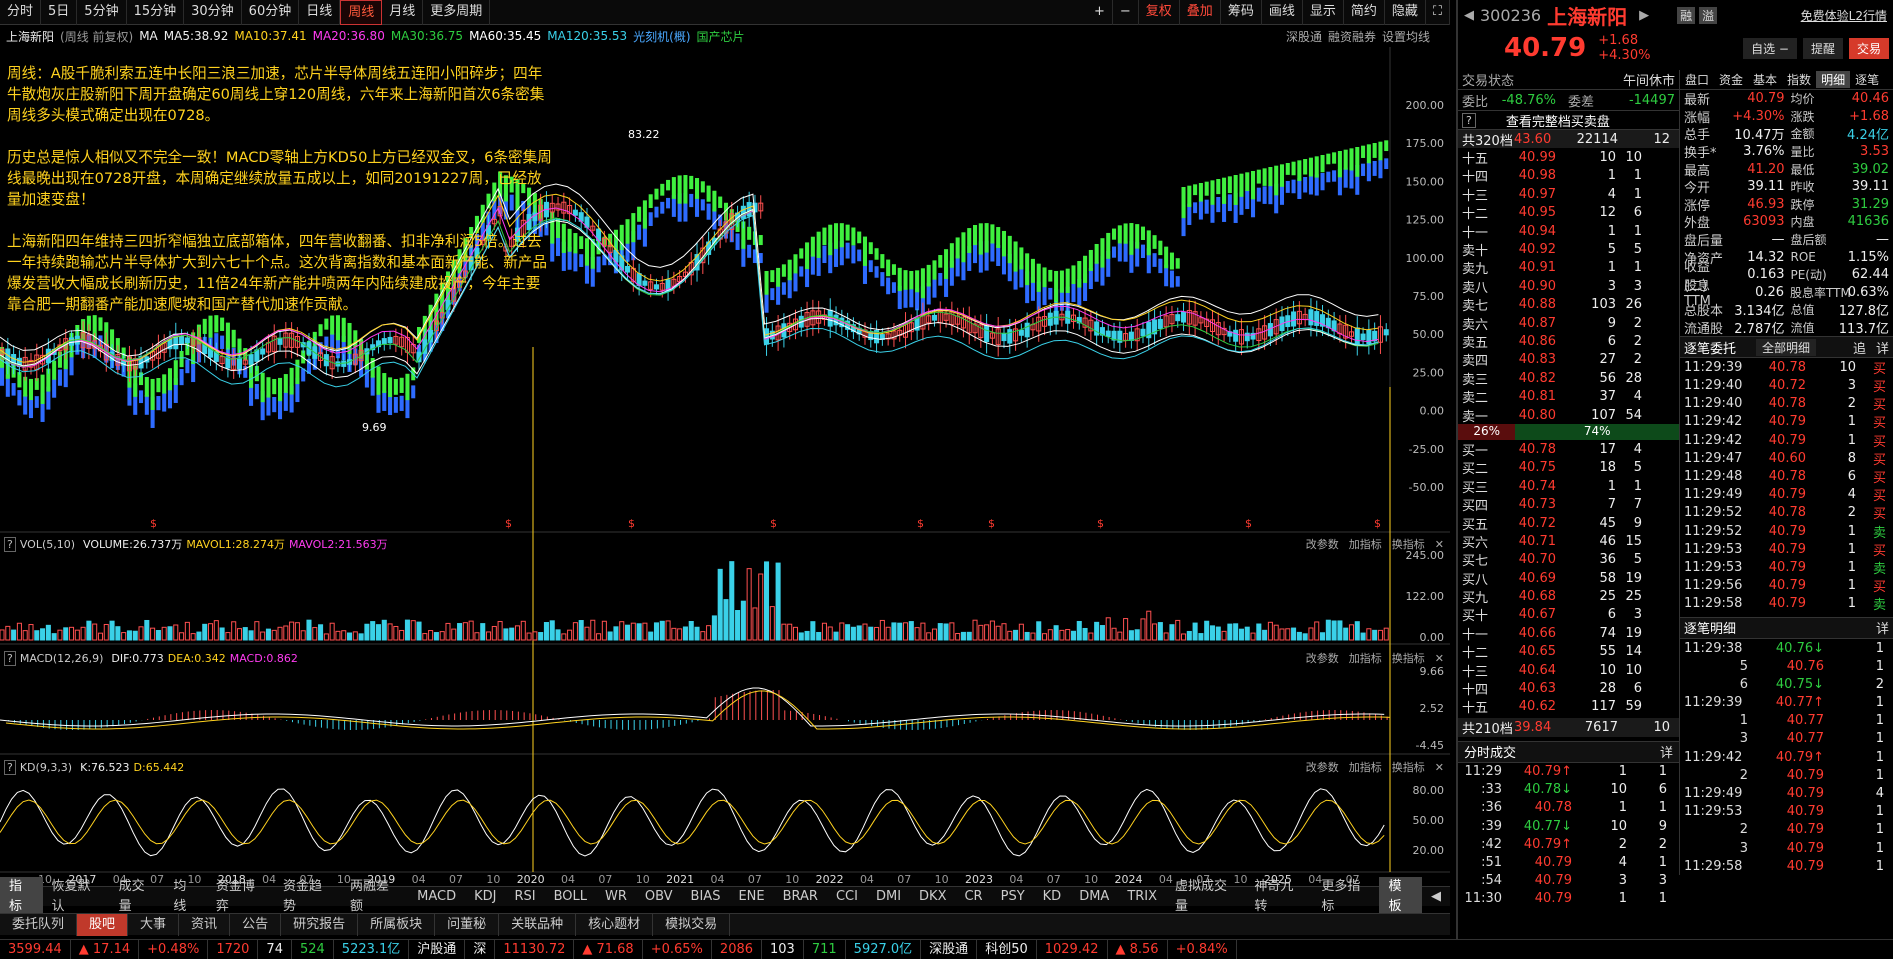  Describe the element at coordinates (1859, 349) in the screenshot. I see `zbwt-chase-button: 追` at that location.